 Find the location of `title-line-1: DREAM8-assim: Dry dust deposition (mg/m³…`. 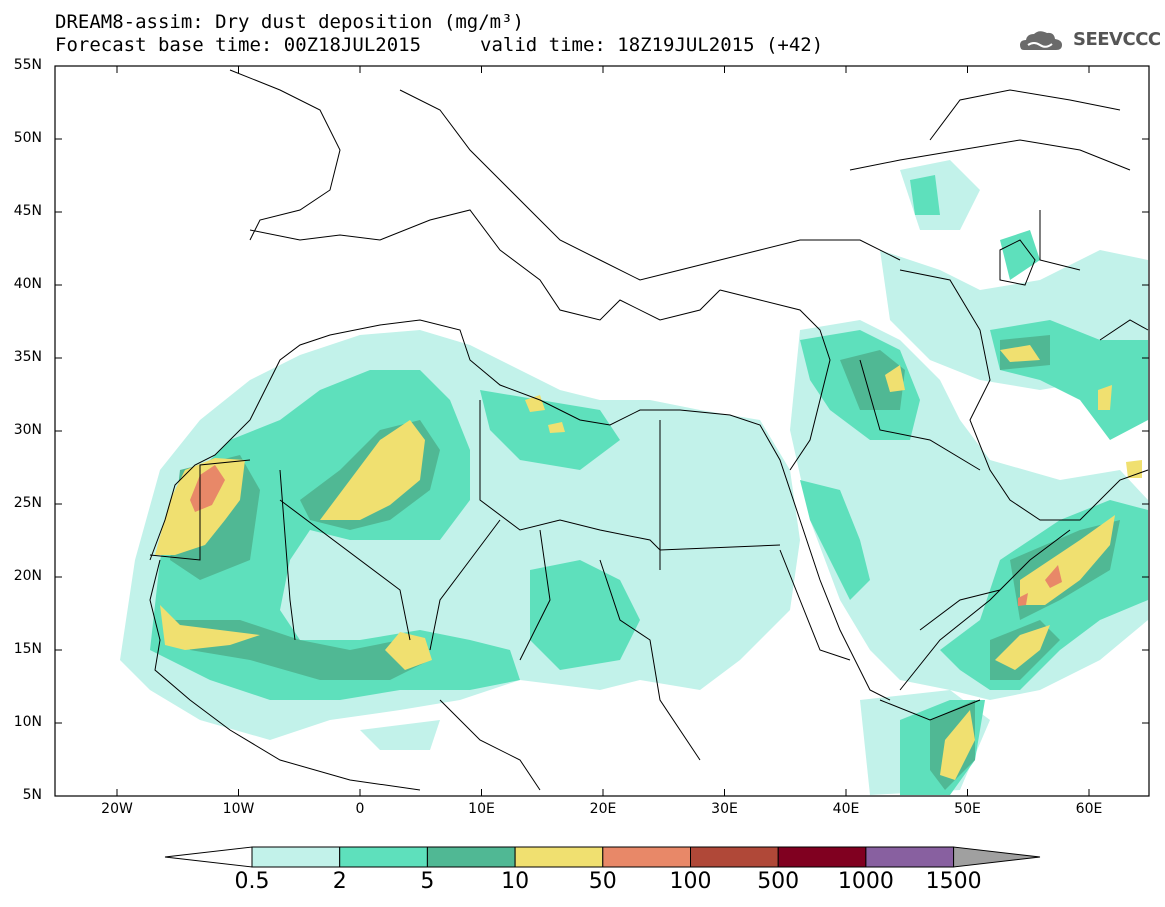

title-line-1: DREAM8-assim: Dry dust deposition (mg/m³… is located at coordinates (289, 22).